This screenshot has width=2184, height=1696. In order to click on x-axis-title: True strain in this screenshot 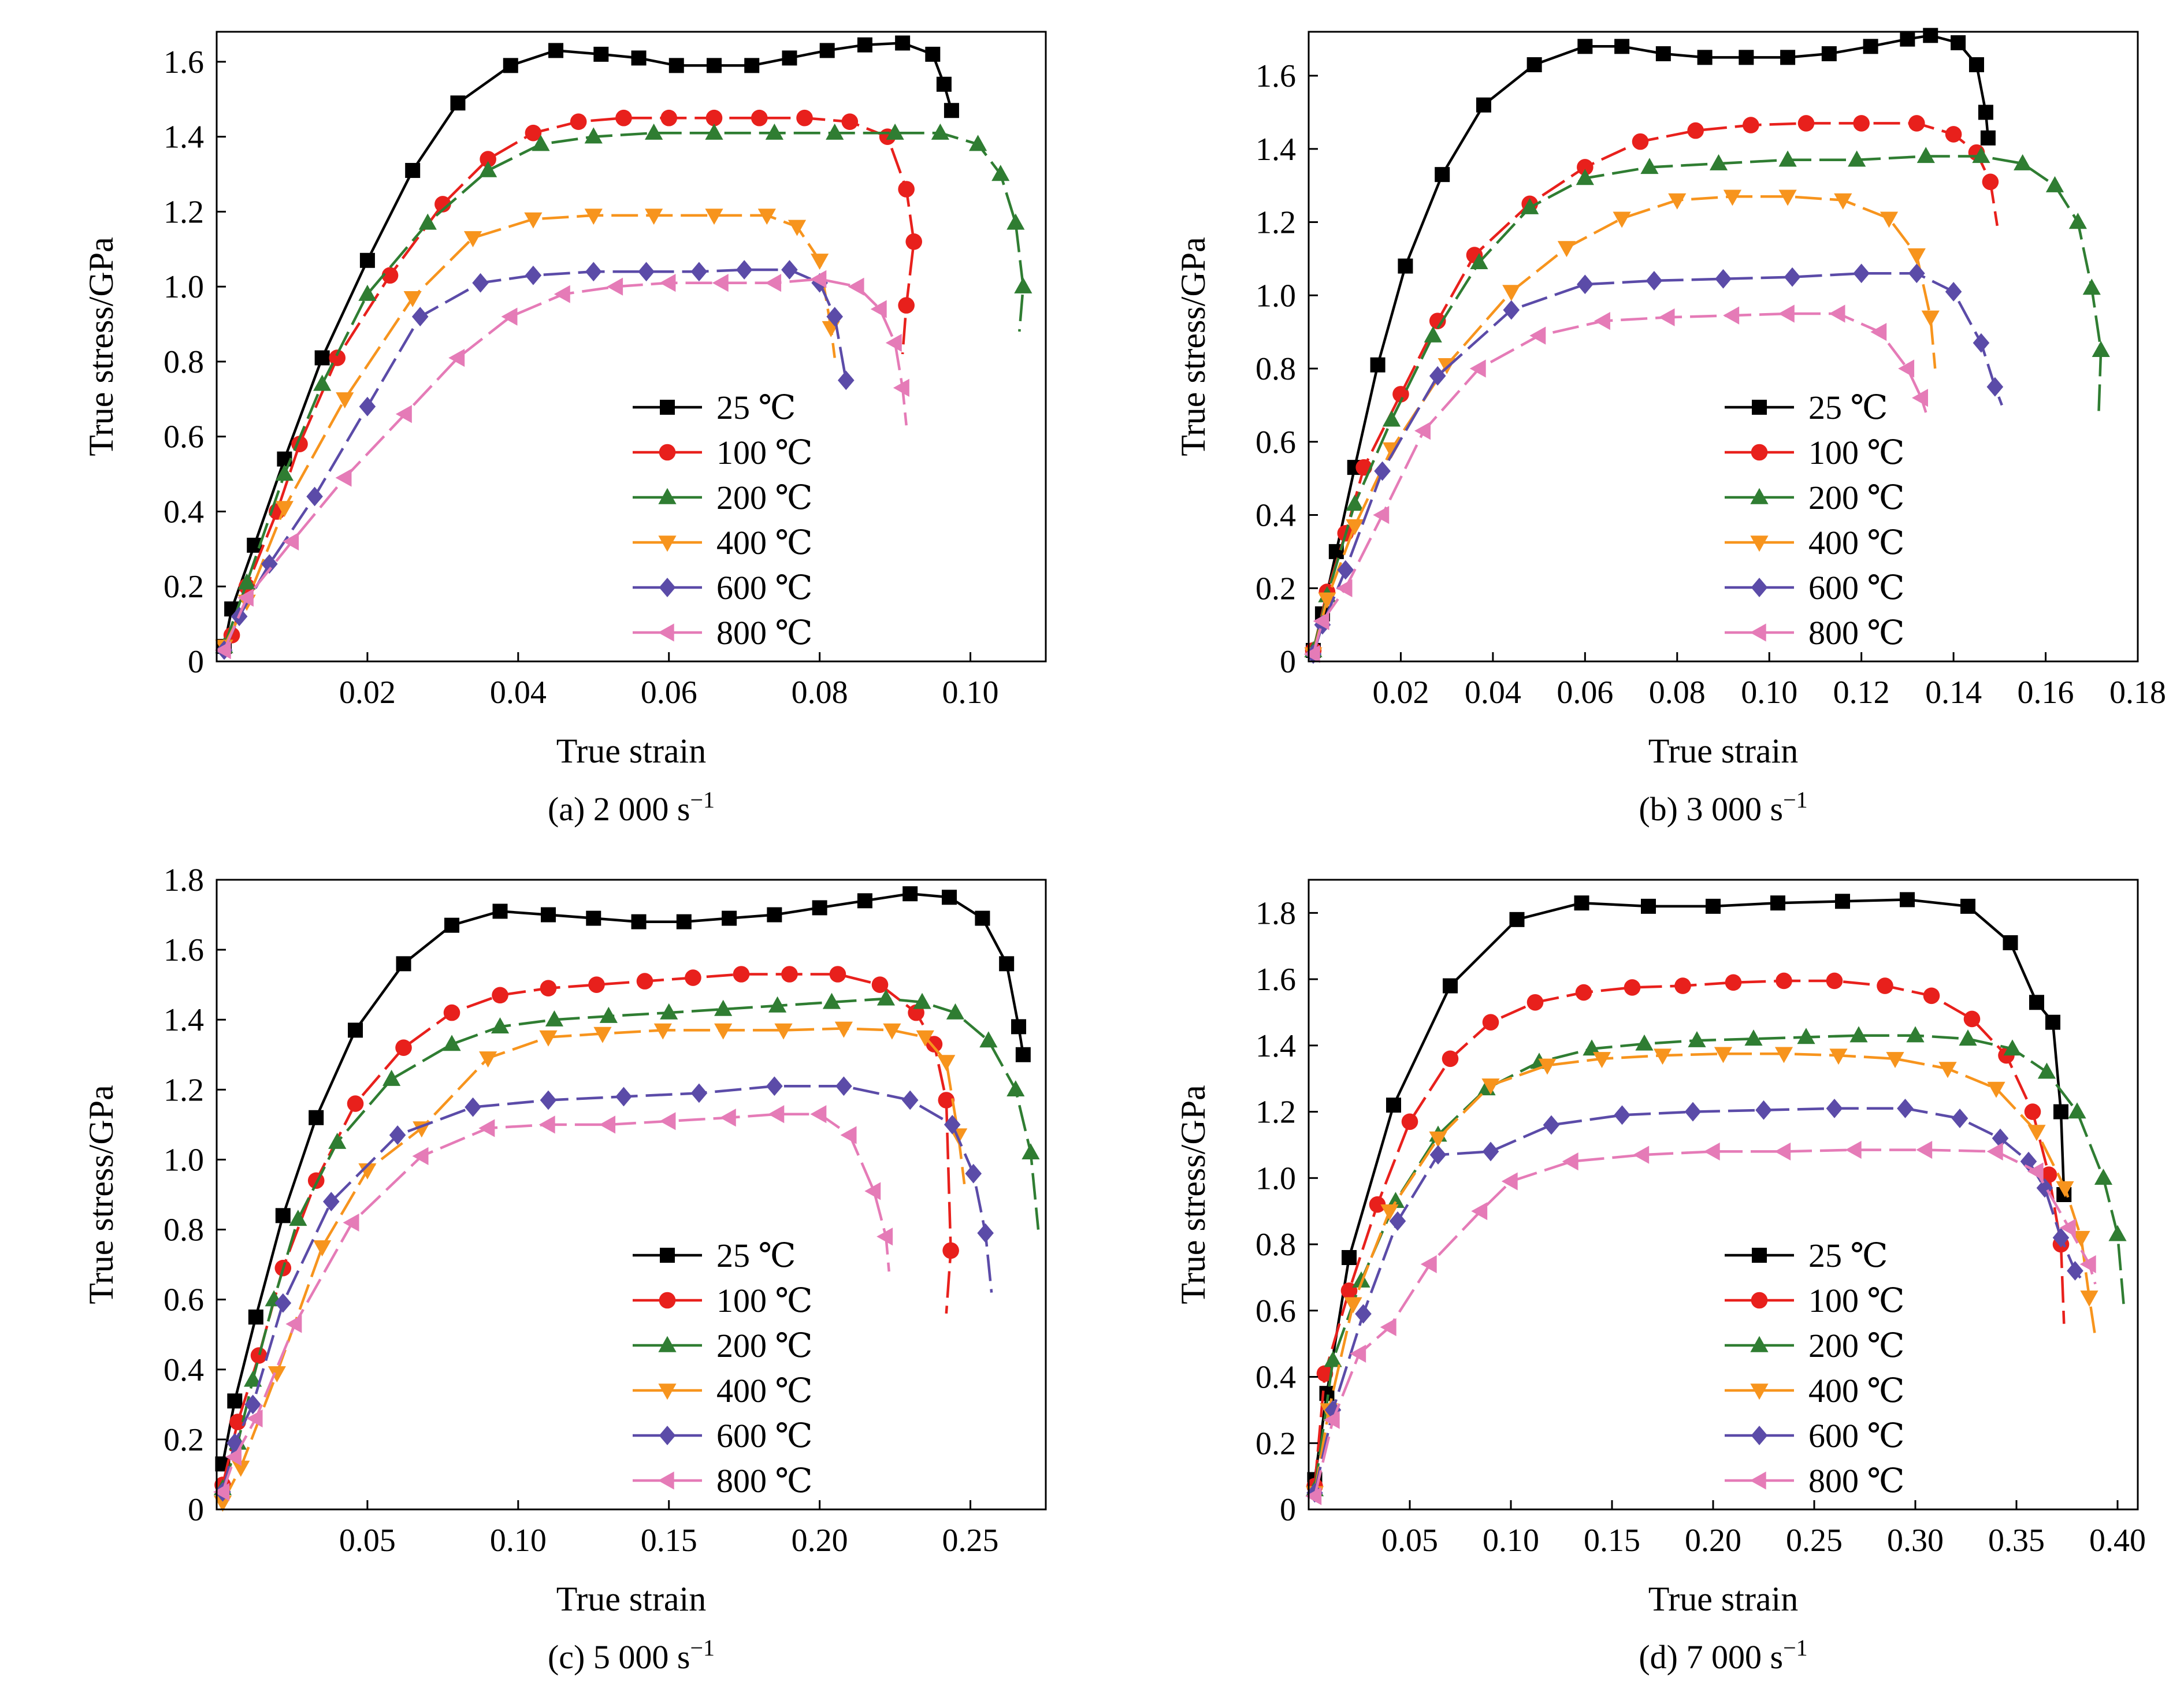, I will do `click(1723, 751)`.